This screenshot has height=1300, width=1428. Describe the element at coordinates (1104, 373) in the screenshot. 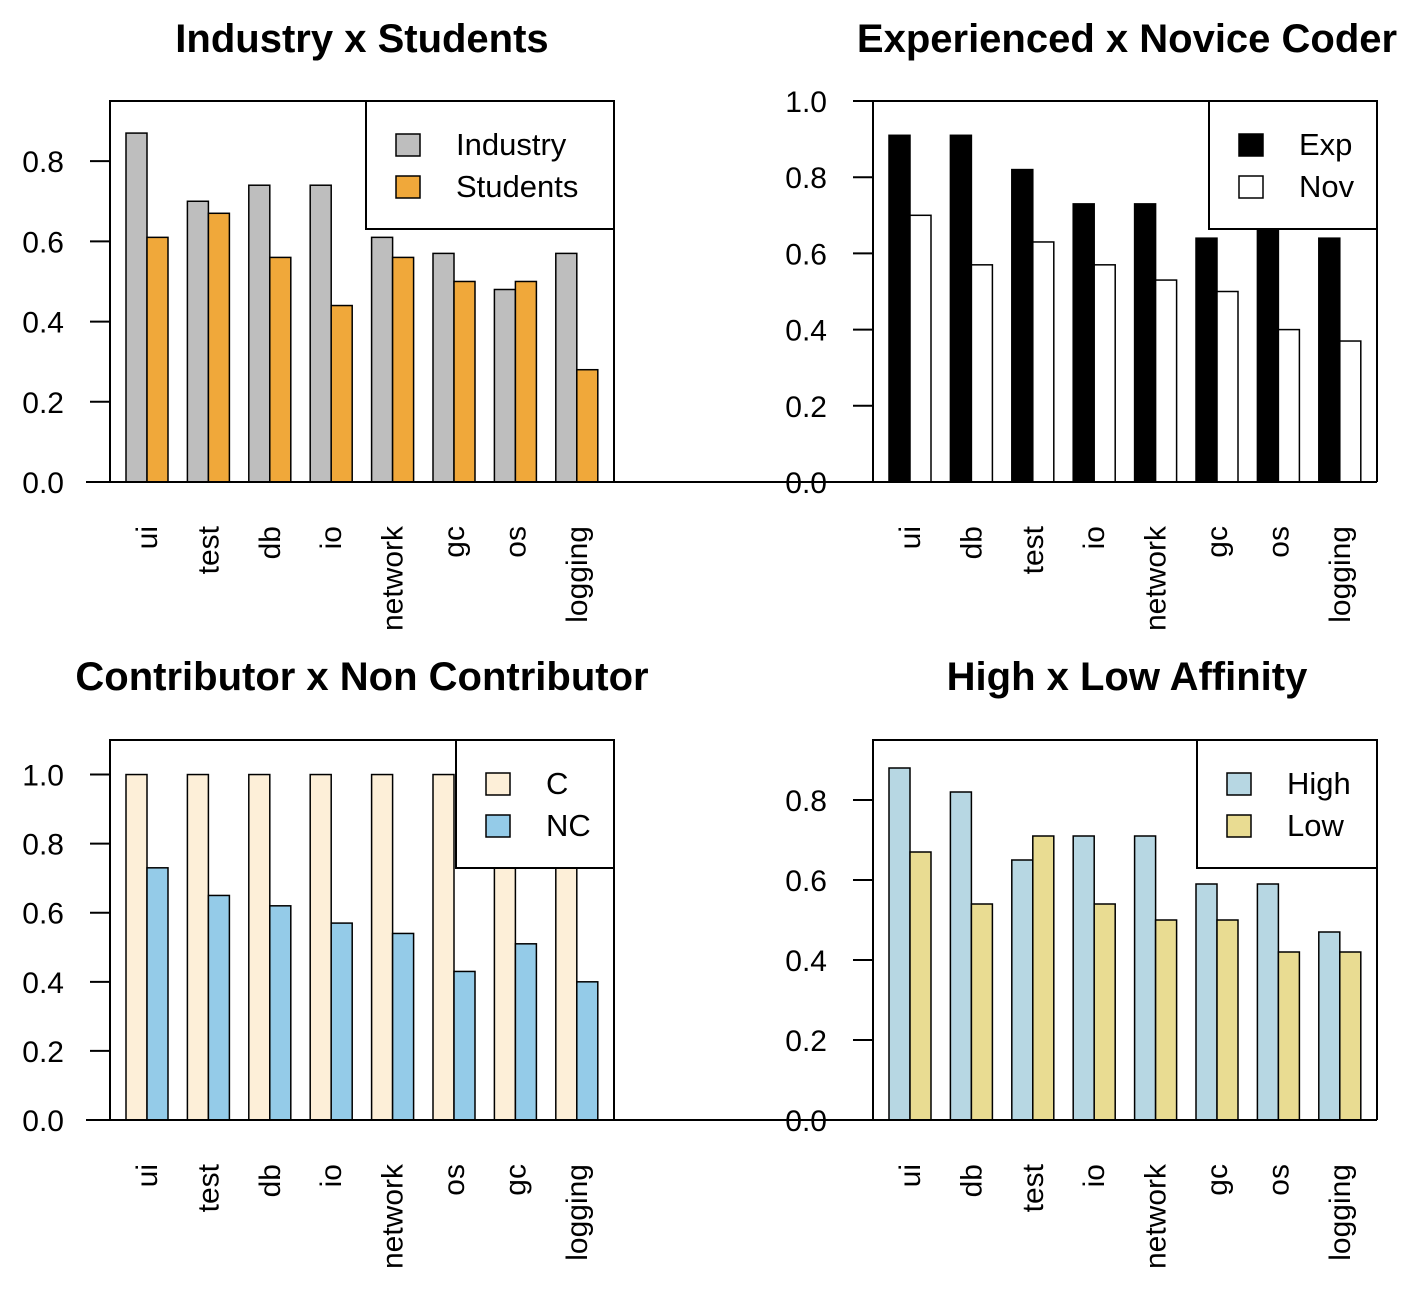

I see `bar-nov-io` at that location.